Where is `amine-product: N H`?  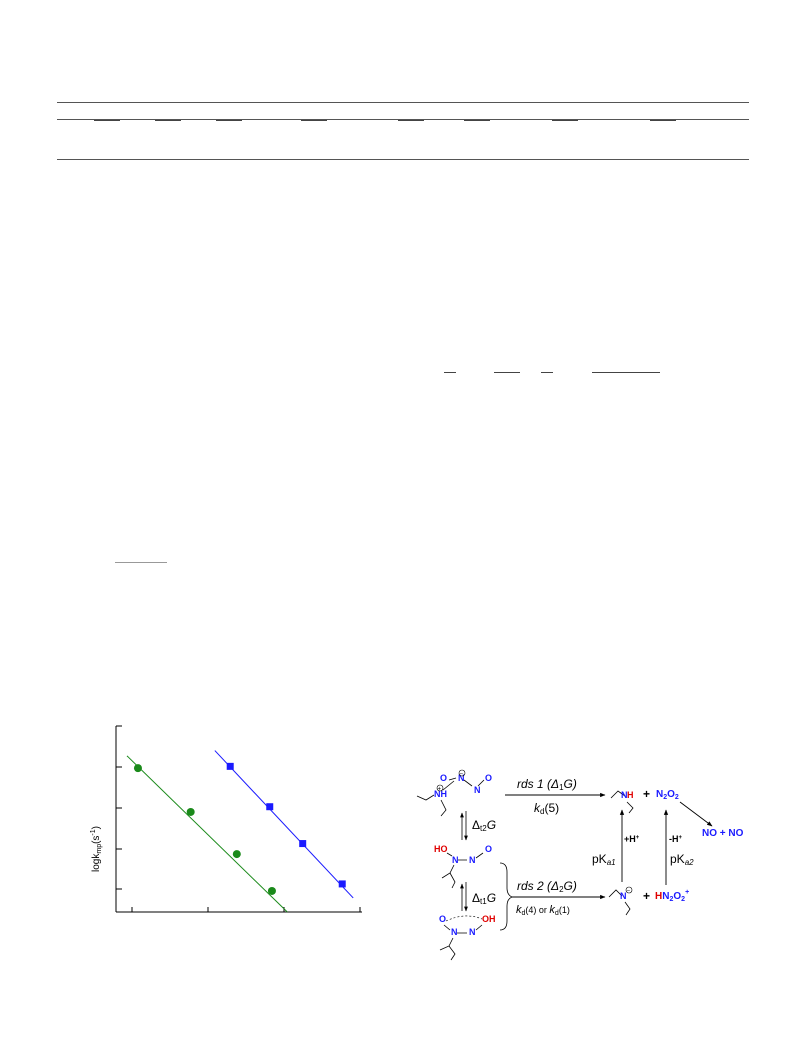
amine-product: N H is located at coordinates (622, 802).